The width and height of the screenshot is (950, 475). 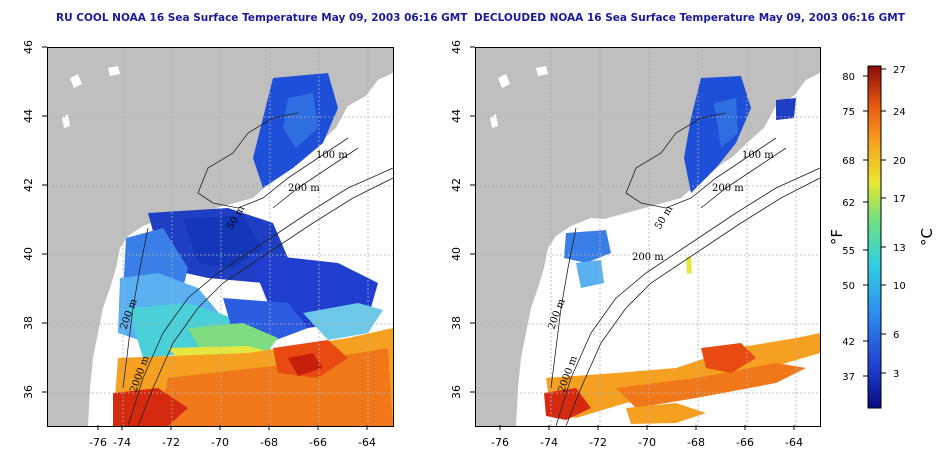 What do you see at coordinates (220, 442) in the screenshot?
I see `x-tick-left: -70` at bounding box center [220, 442].